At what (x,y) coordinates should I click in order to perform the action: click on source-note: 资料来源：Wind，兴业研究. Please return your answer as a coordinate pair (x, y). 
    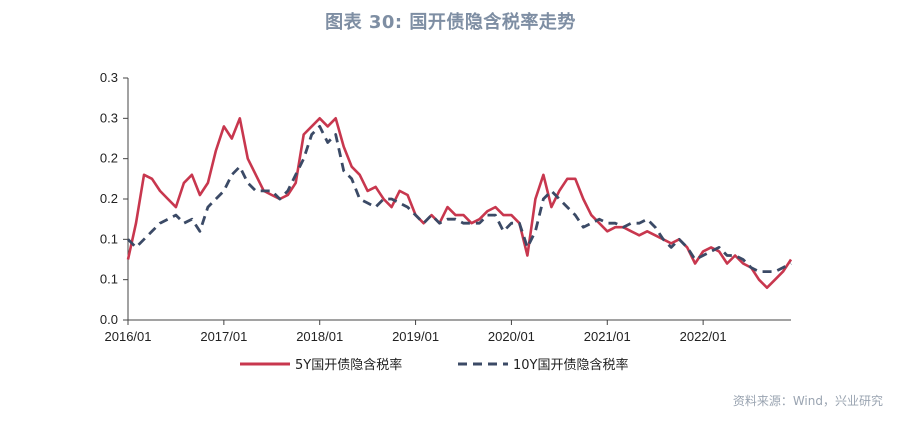
    Looking at the image, I should click on (807, 401).